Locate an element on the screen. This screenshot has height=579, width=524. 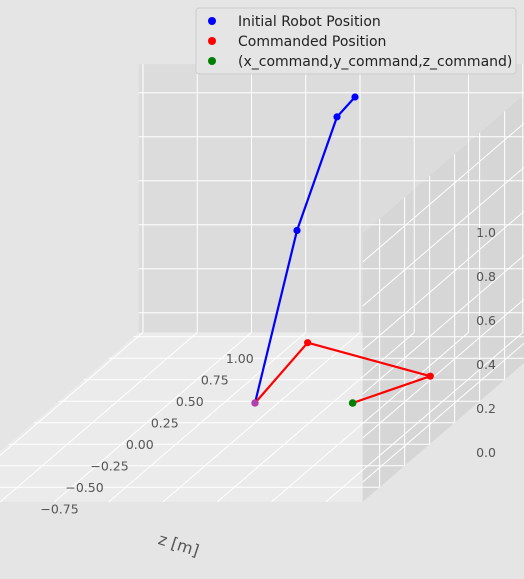
tick-label: 0.25 is located at coordinates (165, 422).